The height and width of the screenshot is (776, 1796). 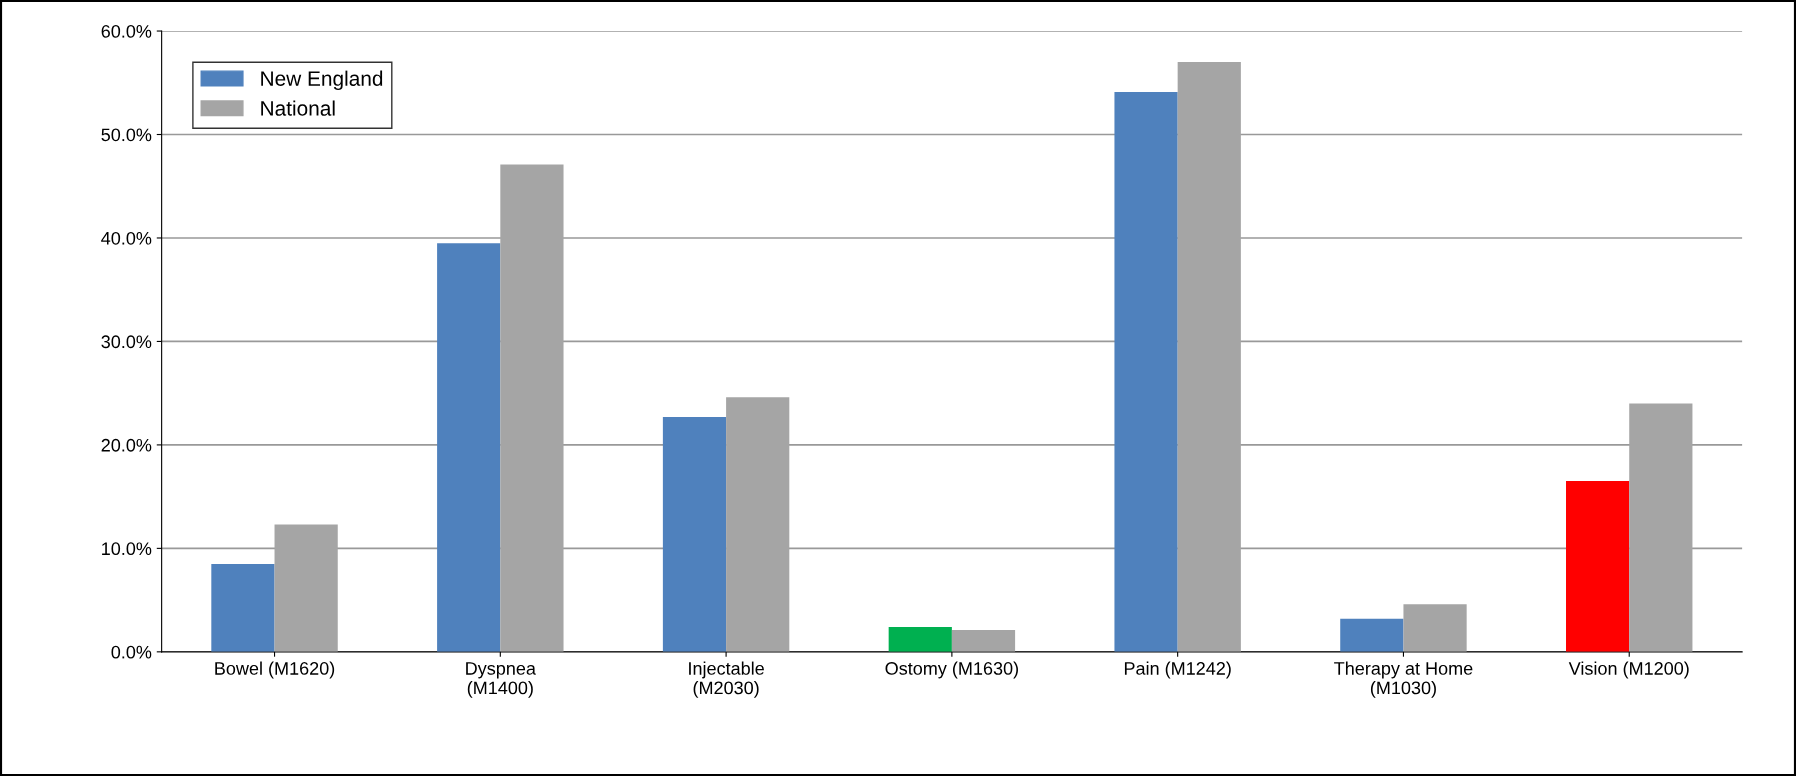 I want to click on y-tick-label: 30.0%, so click(x=126, y=342).